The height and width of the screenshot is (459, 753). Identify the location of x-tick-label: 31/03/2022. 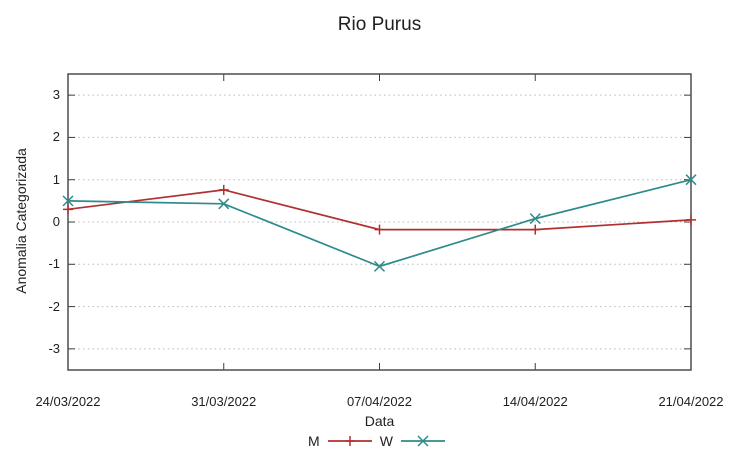
(224, 401).